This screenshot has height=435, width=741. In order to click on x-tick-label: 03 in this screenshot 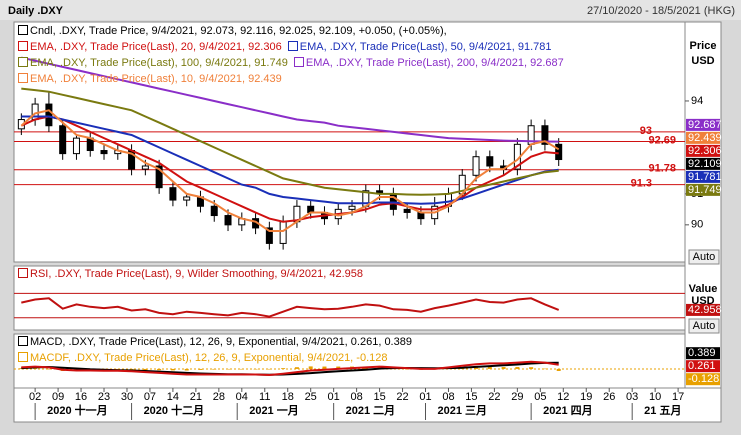, I will do `click(632, 397)`.